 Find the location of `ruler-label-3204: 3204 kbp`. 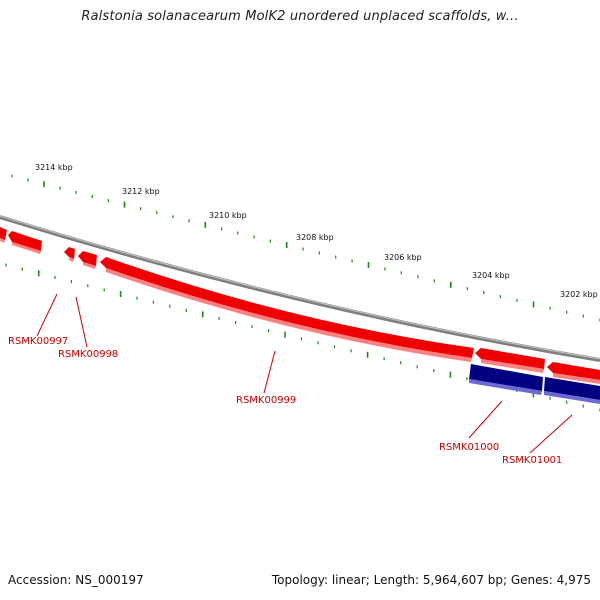

ruler-label-3204: 3204 kbp is located at coordinates (491, 275).